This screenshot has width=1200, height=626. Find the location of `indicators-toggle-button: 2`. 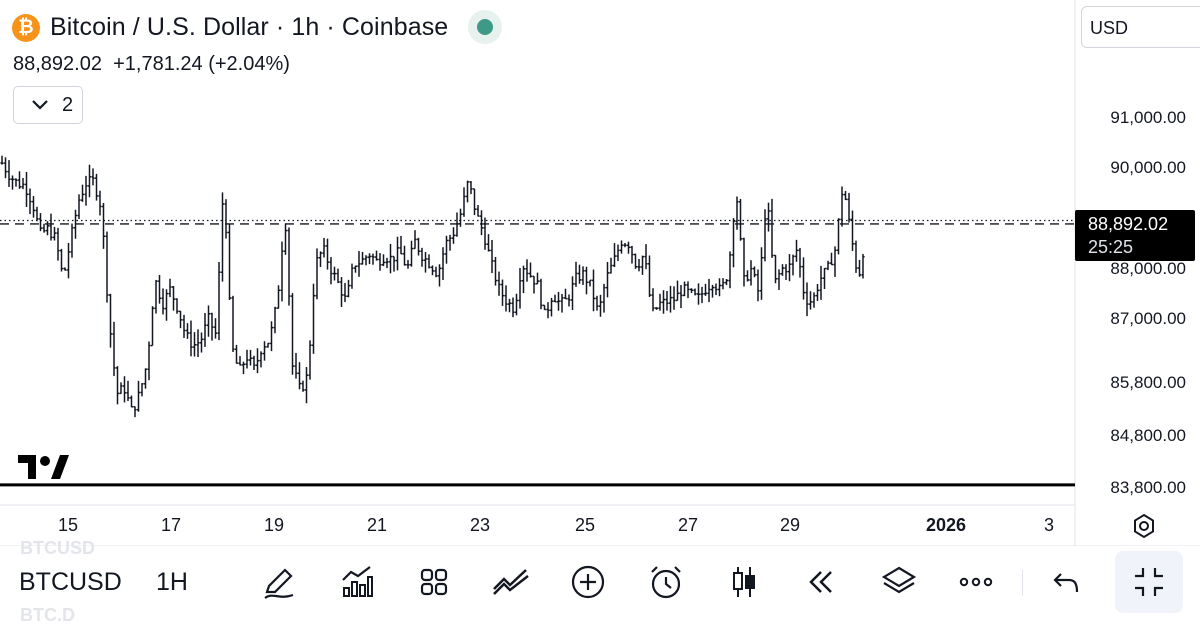

indicators-toggle-button: 2 is located at coordinates (48, 105).